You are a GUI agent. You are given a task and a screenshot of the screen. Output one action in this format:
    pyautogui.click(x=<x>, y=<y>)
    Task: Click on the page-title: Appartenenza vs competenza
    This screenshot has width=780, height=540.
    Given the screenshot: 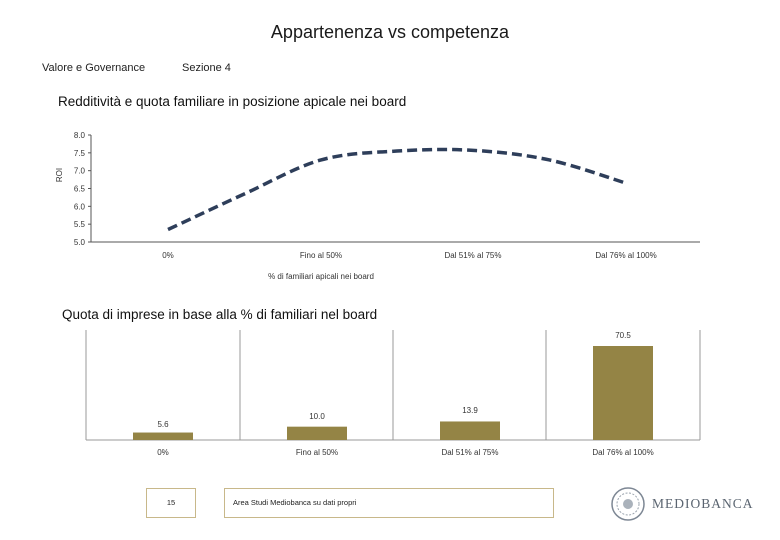 What is the action you would take?
    pyautogui.click(x=390, y=32)
    